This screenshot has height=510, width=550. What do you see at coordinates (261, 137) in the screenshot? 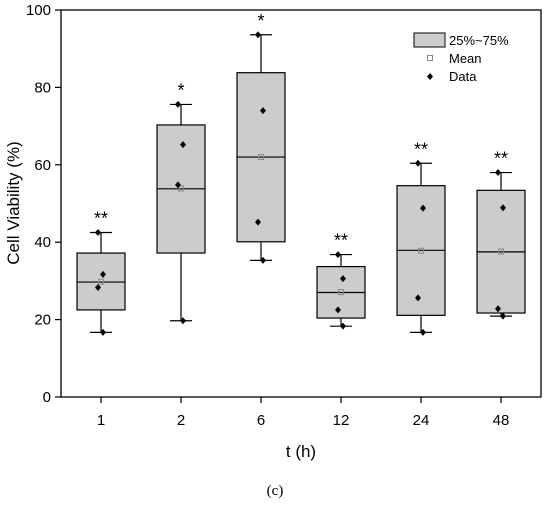
I see `box-group-6: *` at bounding box center [261, 137].